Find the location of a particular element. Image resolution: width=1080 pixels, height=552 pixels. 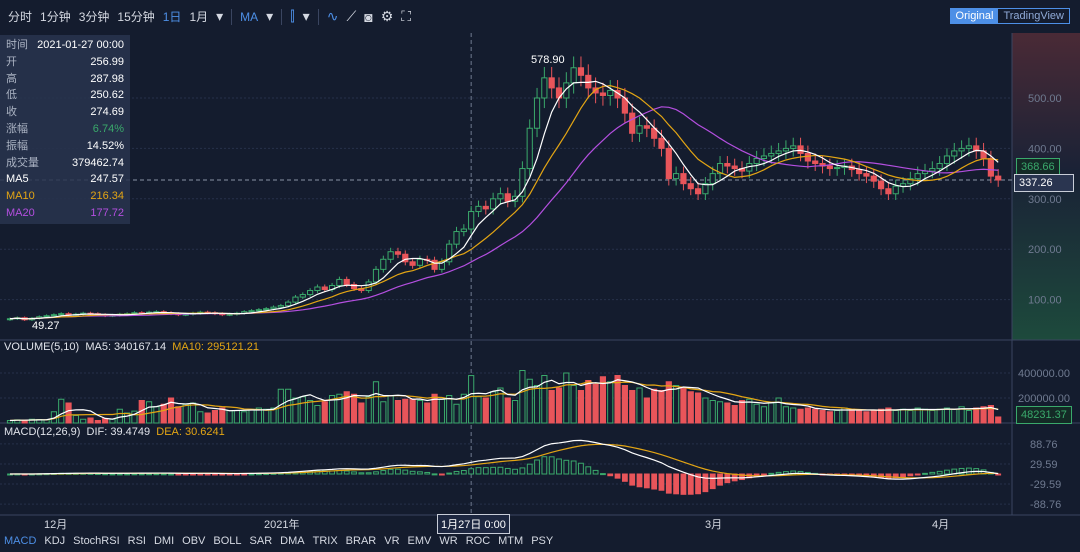

indicator-tab-obv: OBV is located at coordinates (194, 541).